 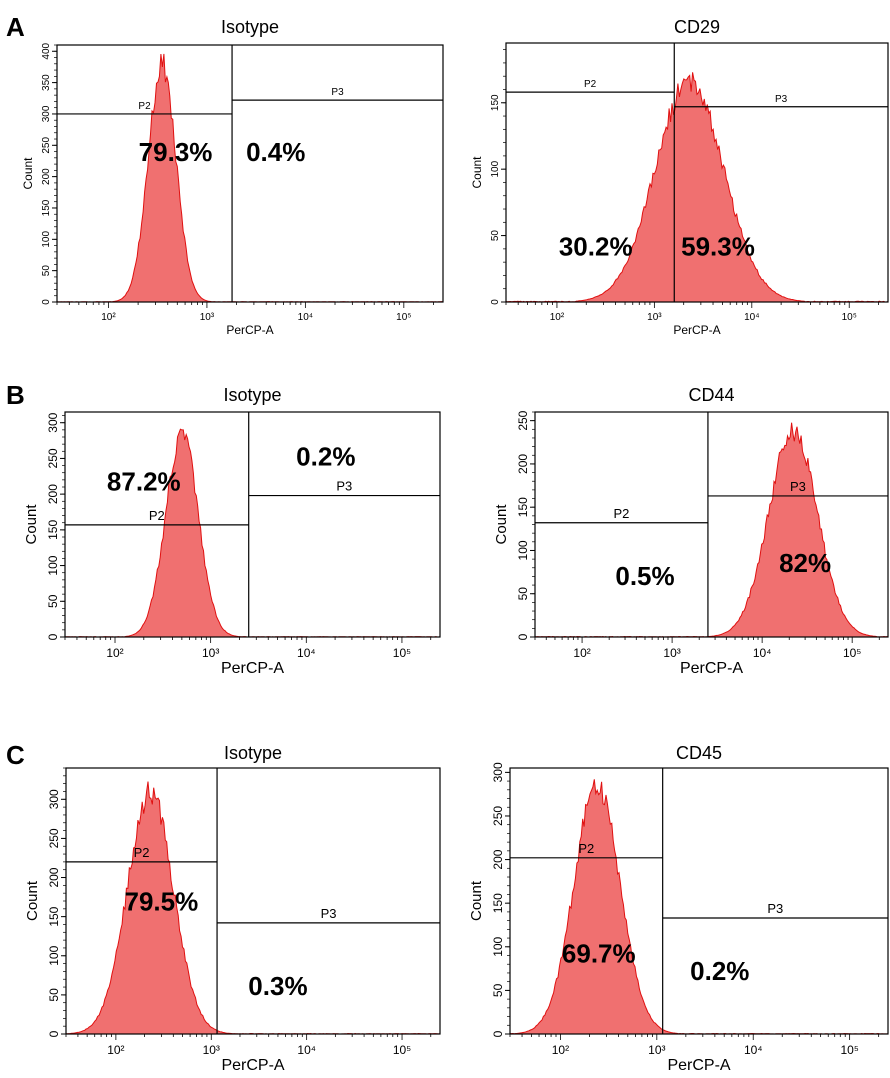 I want to click on percent-annotation: 69.7%, so click(x=599, y=953).